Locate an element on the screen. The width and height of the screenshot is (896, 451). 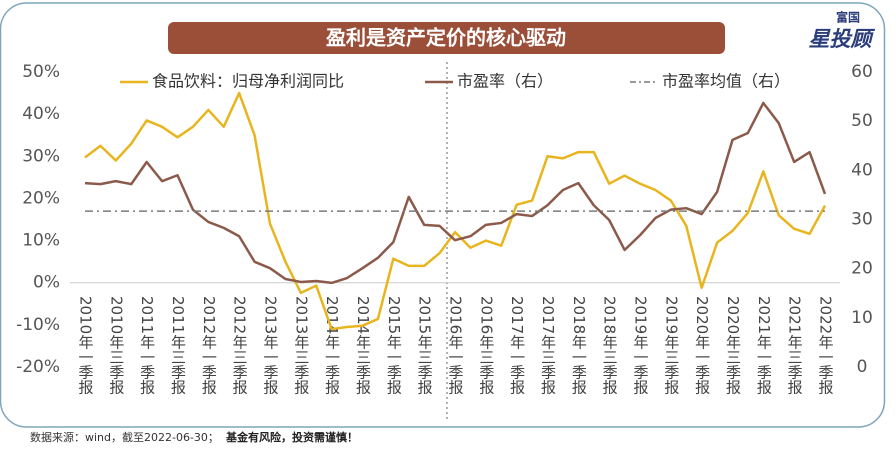
x-tick-label: 2014年三季报 is located at coordinates (363, 345).